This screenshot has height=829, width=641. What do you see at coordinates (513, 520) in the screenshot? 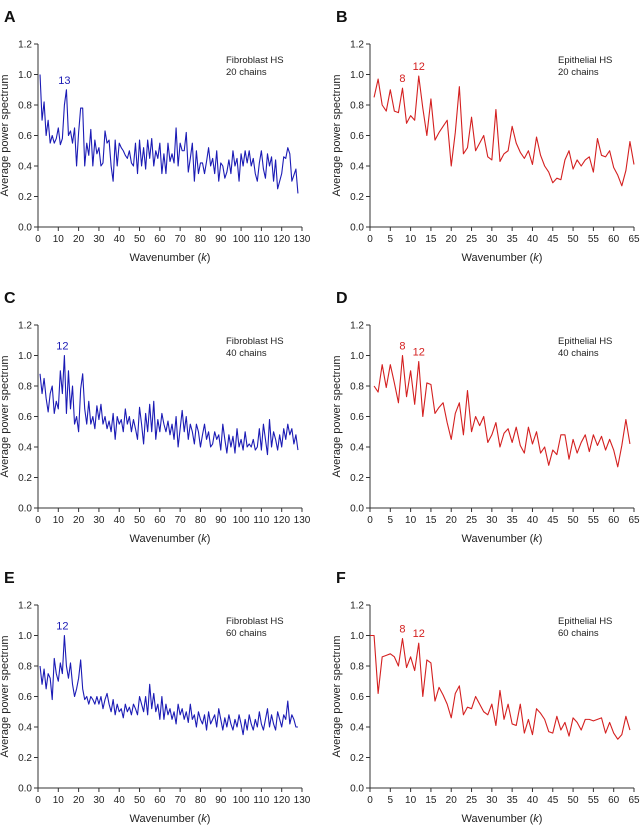
I see `x-tick-label: 35` at bounding box center [513, 520].